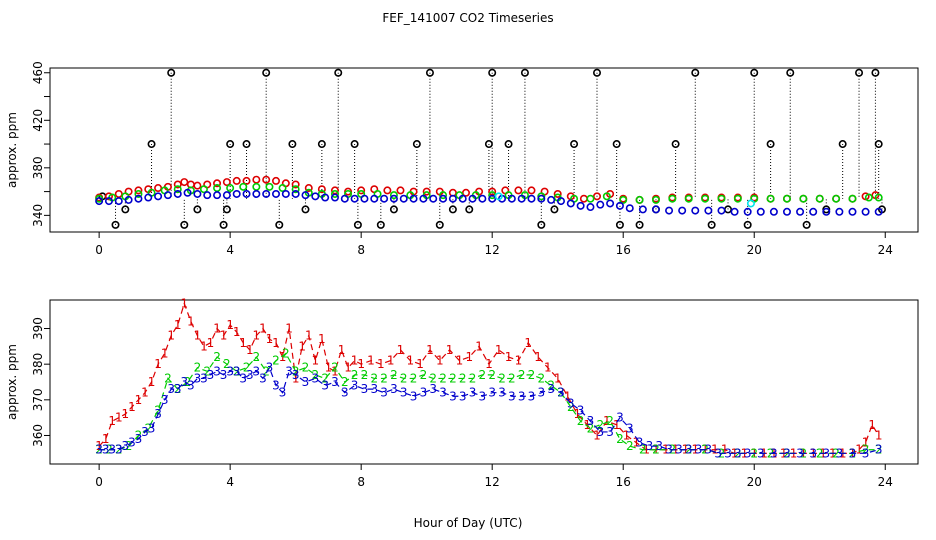 Image resolution: width=936 pixels, height=540 pixels. What do you see at coordinates (38, 120) in the screenshot?
I see `top-y-tick-label: 420` at bounding box center [38, 120].